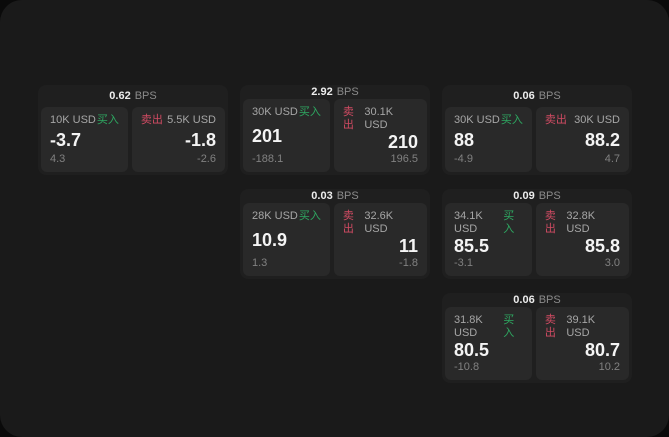  I want to click on buy-quote-panel: 30K USD 买入 201 -188.1, so click(286, 135).